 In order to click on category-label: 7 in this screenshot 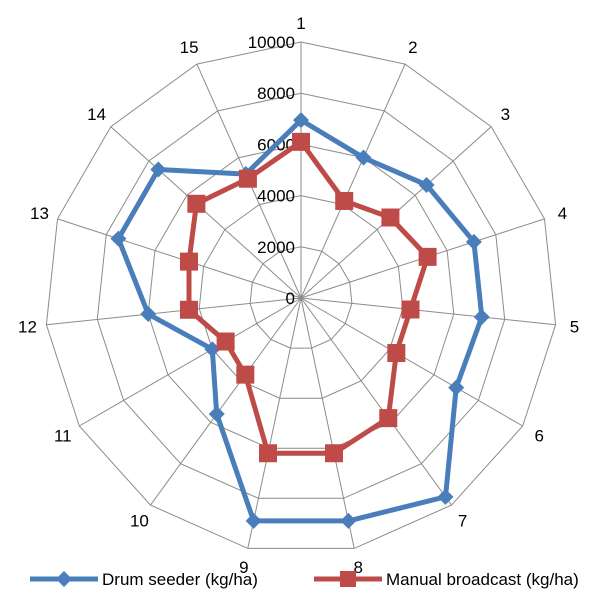, I will do `click(462, 521)`.